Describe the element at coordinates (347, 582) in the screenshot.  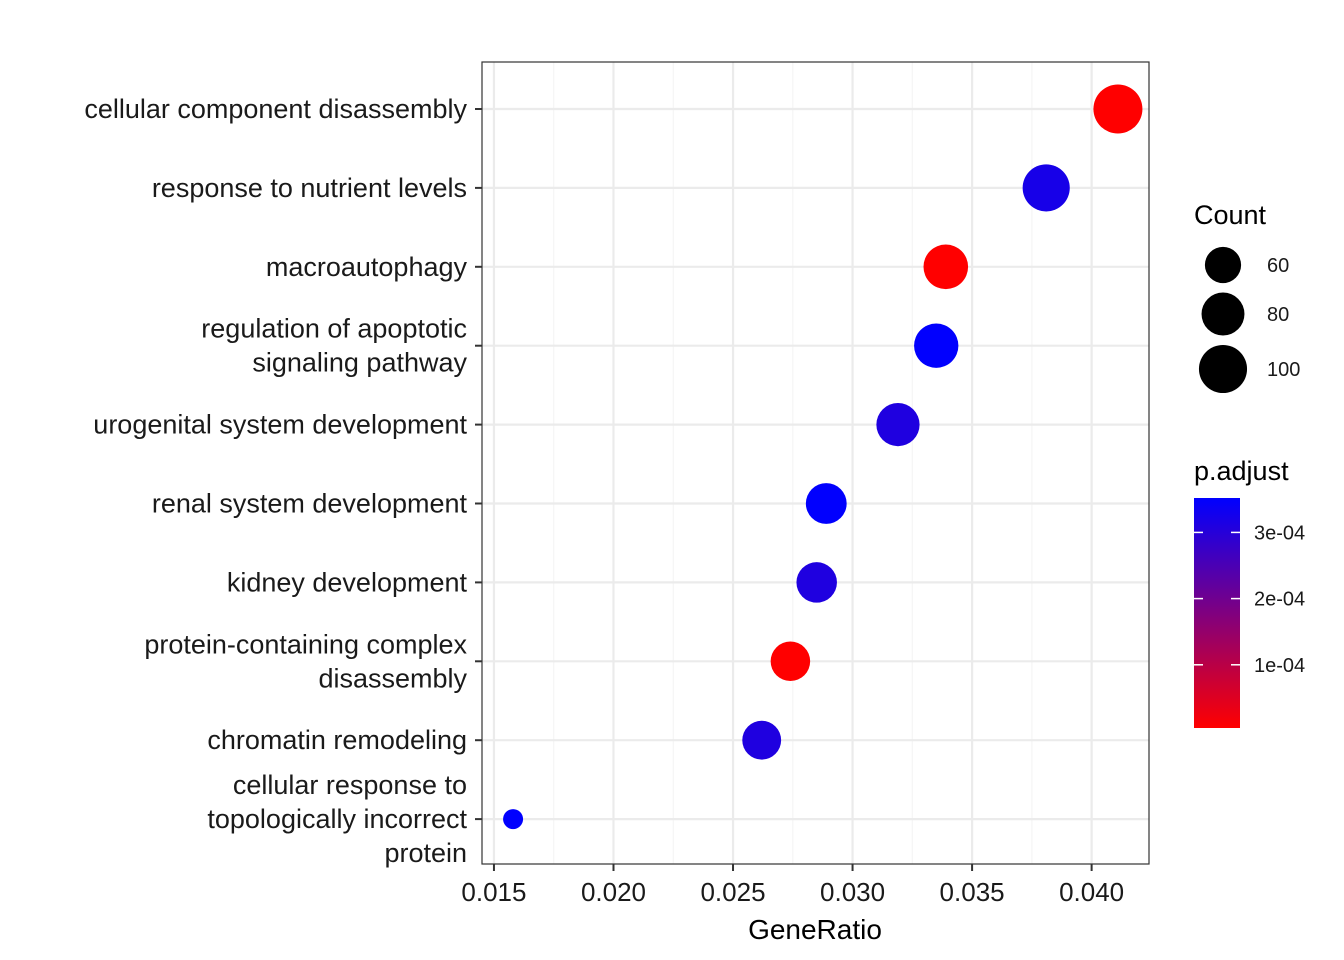
I see `y-tick-label: kidney development` at that location.